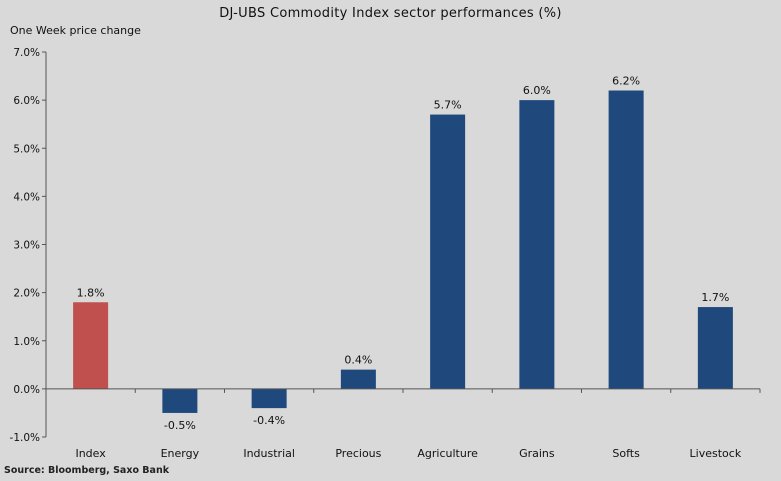 This screenshot has height=481, width=781. I want to click on data-label: 6.0%, so click(537, 90).